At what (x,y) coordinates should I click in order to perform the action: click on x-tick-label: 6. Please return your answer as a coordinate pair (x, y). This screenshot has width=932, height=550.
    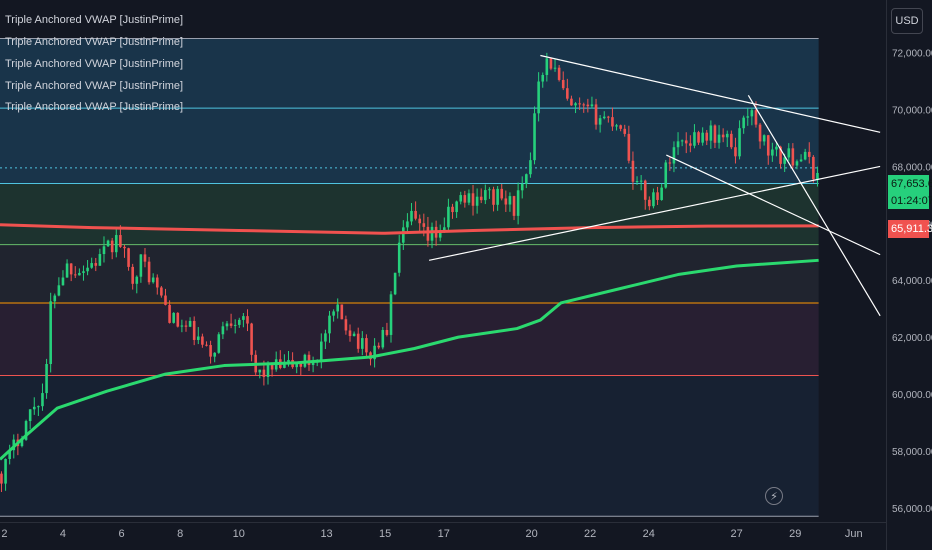
    Looking at the image, I should click on (121, 534).